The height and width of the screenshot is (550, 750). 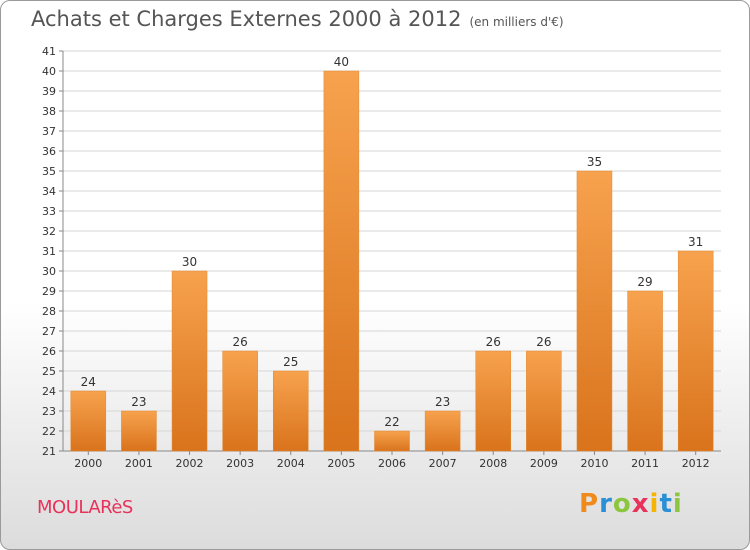 What do you see at coordinates (290, 362) in the screenshot?
I see `data-label: 25` at bounding box center [290, 362].